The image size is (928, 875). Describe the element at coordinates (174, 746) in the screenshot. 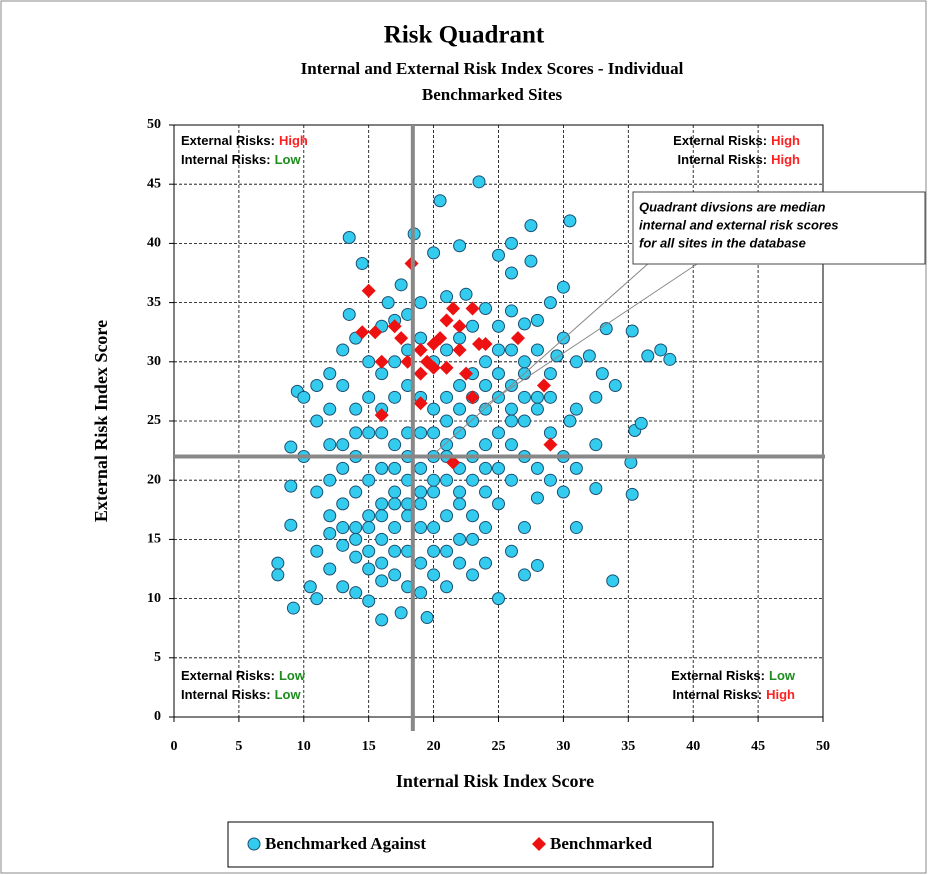

I see `x-tick-label: 0` at that location.